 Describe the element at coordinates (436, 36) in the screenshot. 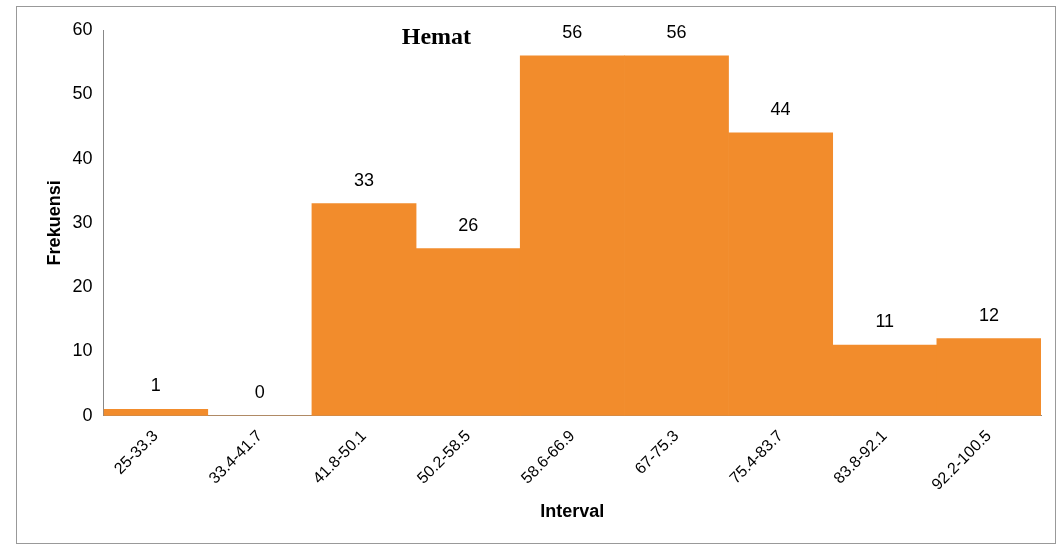

I see `chart-title: Hemat` at that location.